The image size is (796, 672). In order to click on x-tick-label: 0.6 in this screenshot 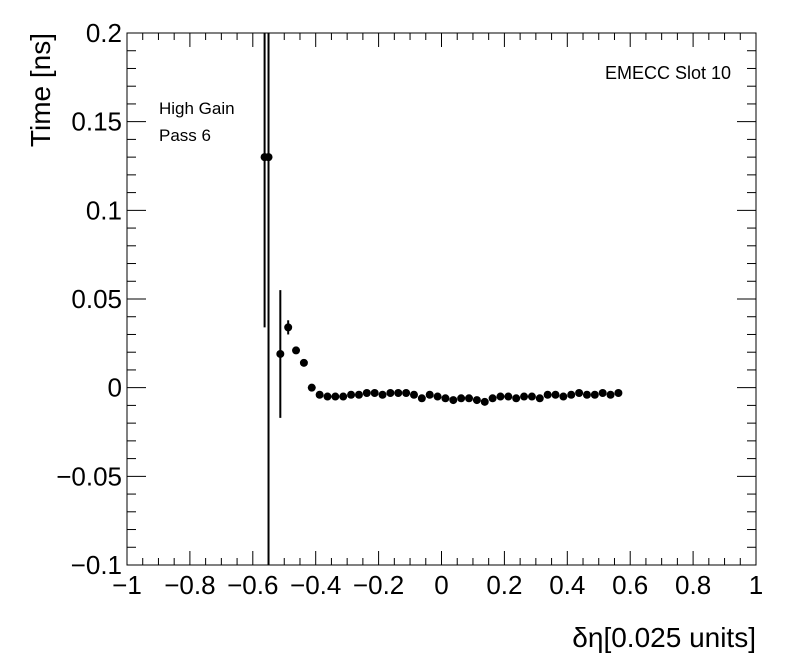, I will do `click(630, 585)`.